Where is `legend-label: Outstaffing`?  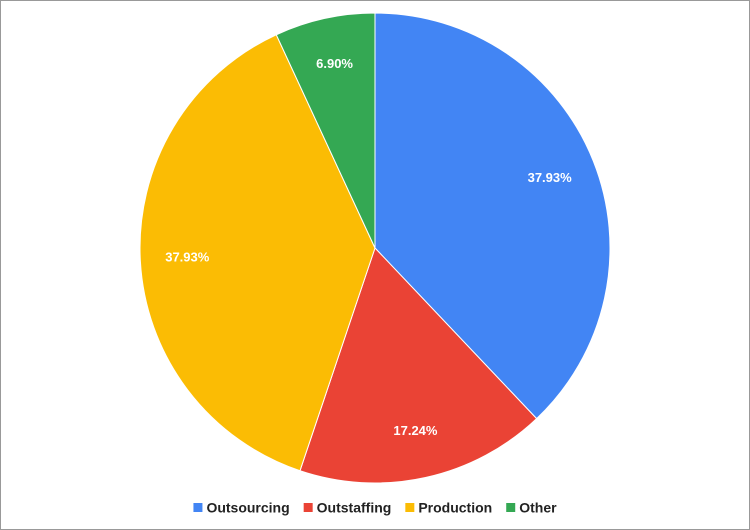 legend-label: Outstaffing is located at coordinates (354, 508).